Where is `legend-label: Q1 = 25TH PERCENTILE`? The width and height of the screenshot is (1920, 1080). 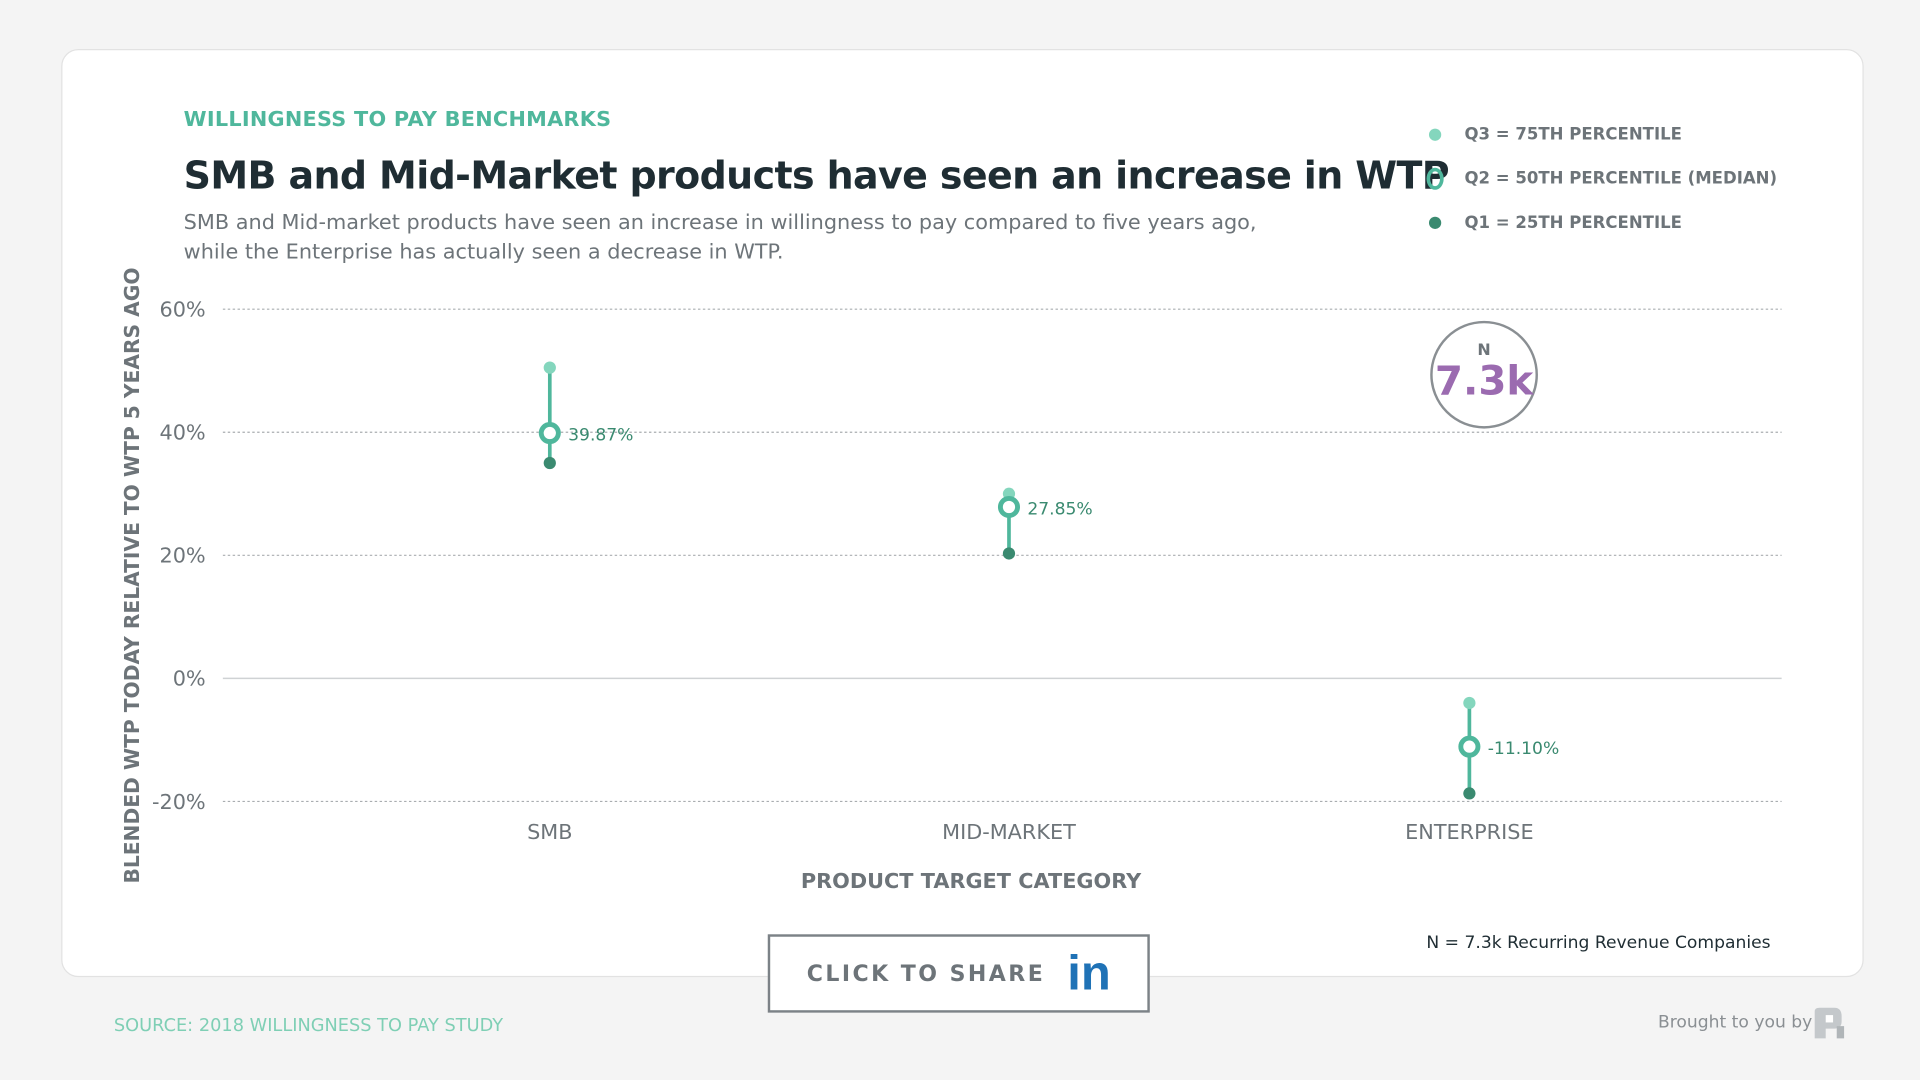 legend-label: Q1 = 25TH PERCENTILE is located at coordinates (1573, 223).